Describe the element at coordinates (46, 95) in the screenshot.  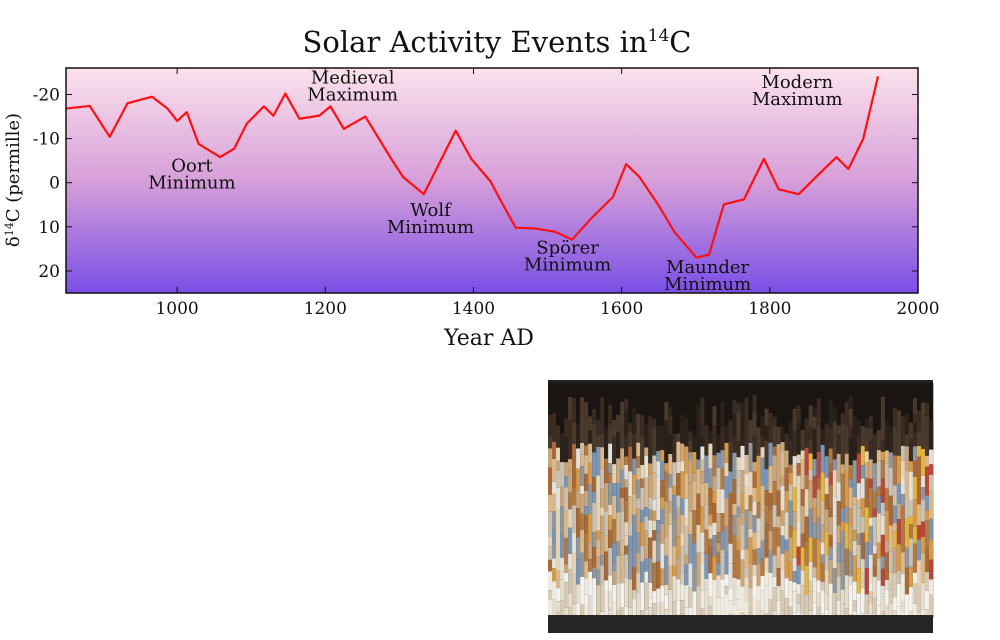
I see `y-tick-label: -20` at that location.